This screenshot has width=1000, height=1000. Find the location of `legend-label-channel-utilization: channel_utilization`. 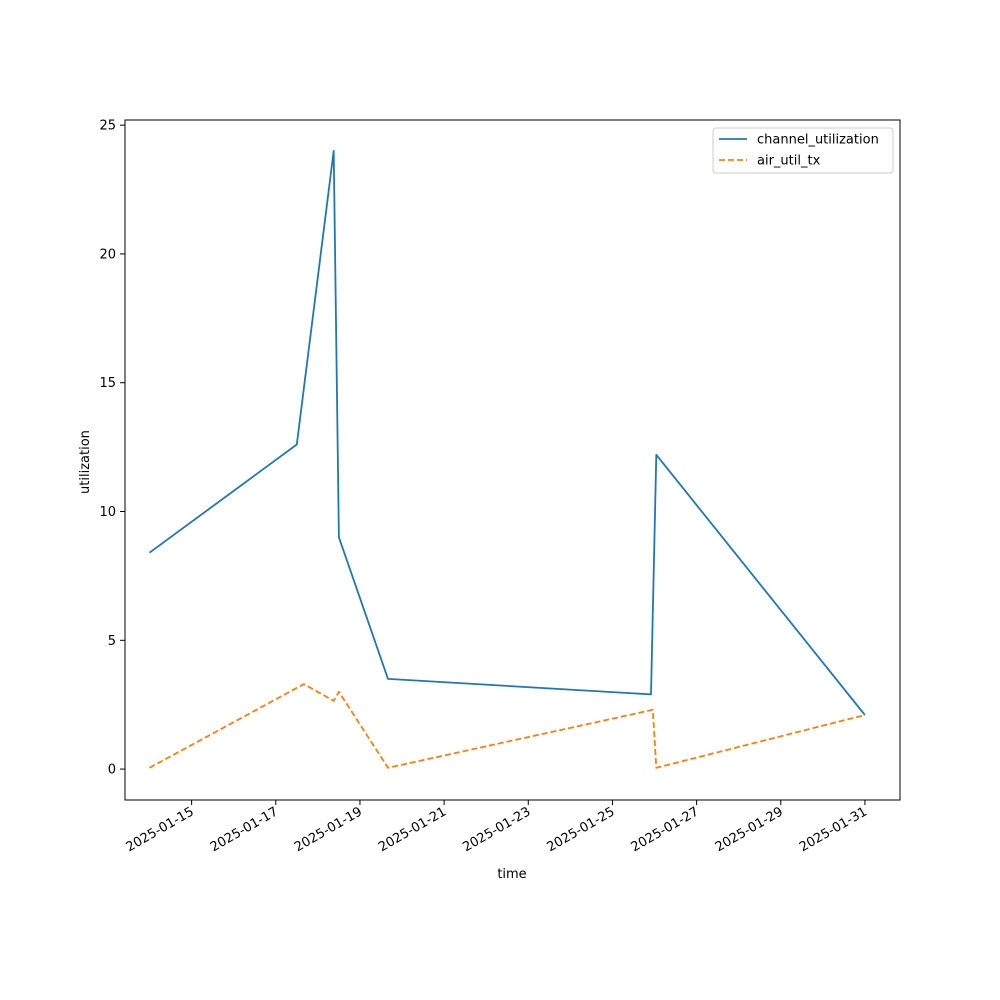

legend-label-channel-utilization: channel_utilization is located at coordinates (818, 140).